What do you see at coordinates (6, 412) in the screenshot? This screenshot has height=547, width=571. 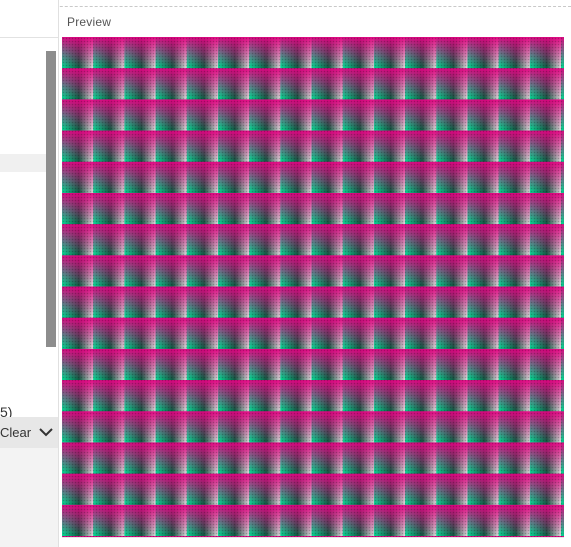 I see `left-panel-partial-text: 5)` at bounding box center [6, 412].